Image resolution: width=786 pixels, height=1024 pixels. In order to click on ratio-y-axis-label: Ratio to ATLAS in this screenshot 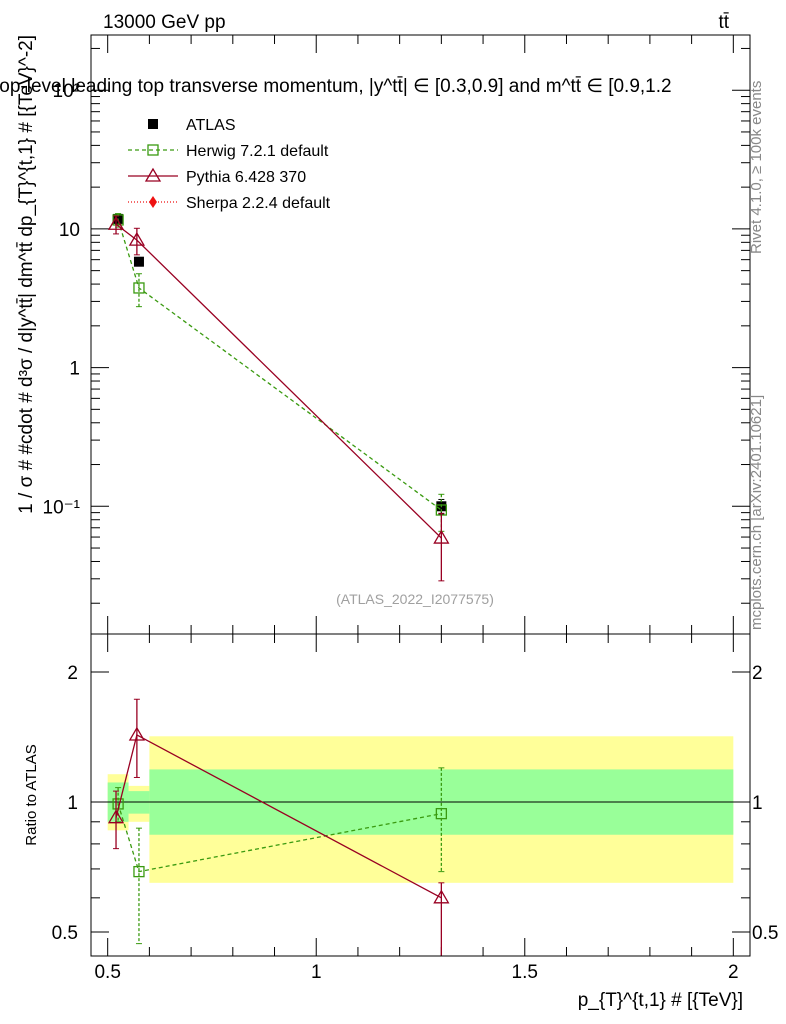, I will do `click(31, 794)`.